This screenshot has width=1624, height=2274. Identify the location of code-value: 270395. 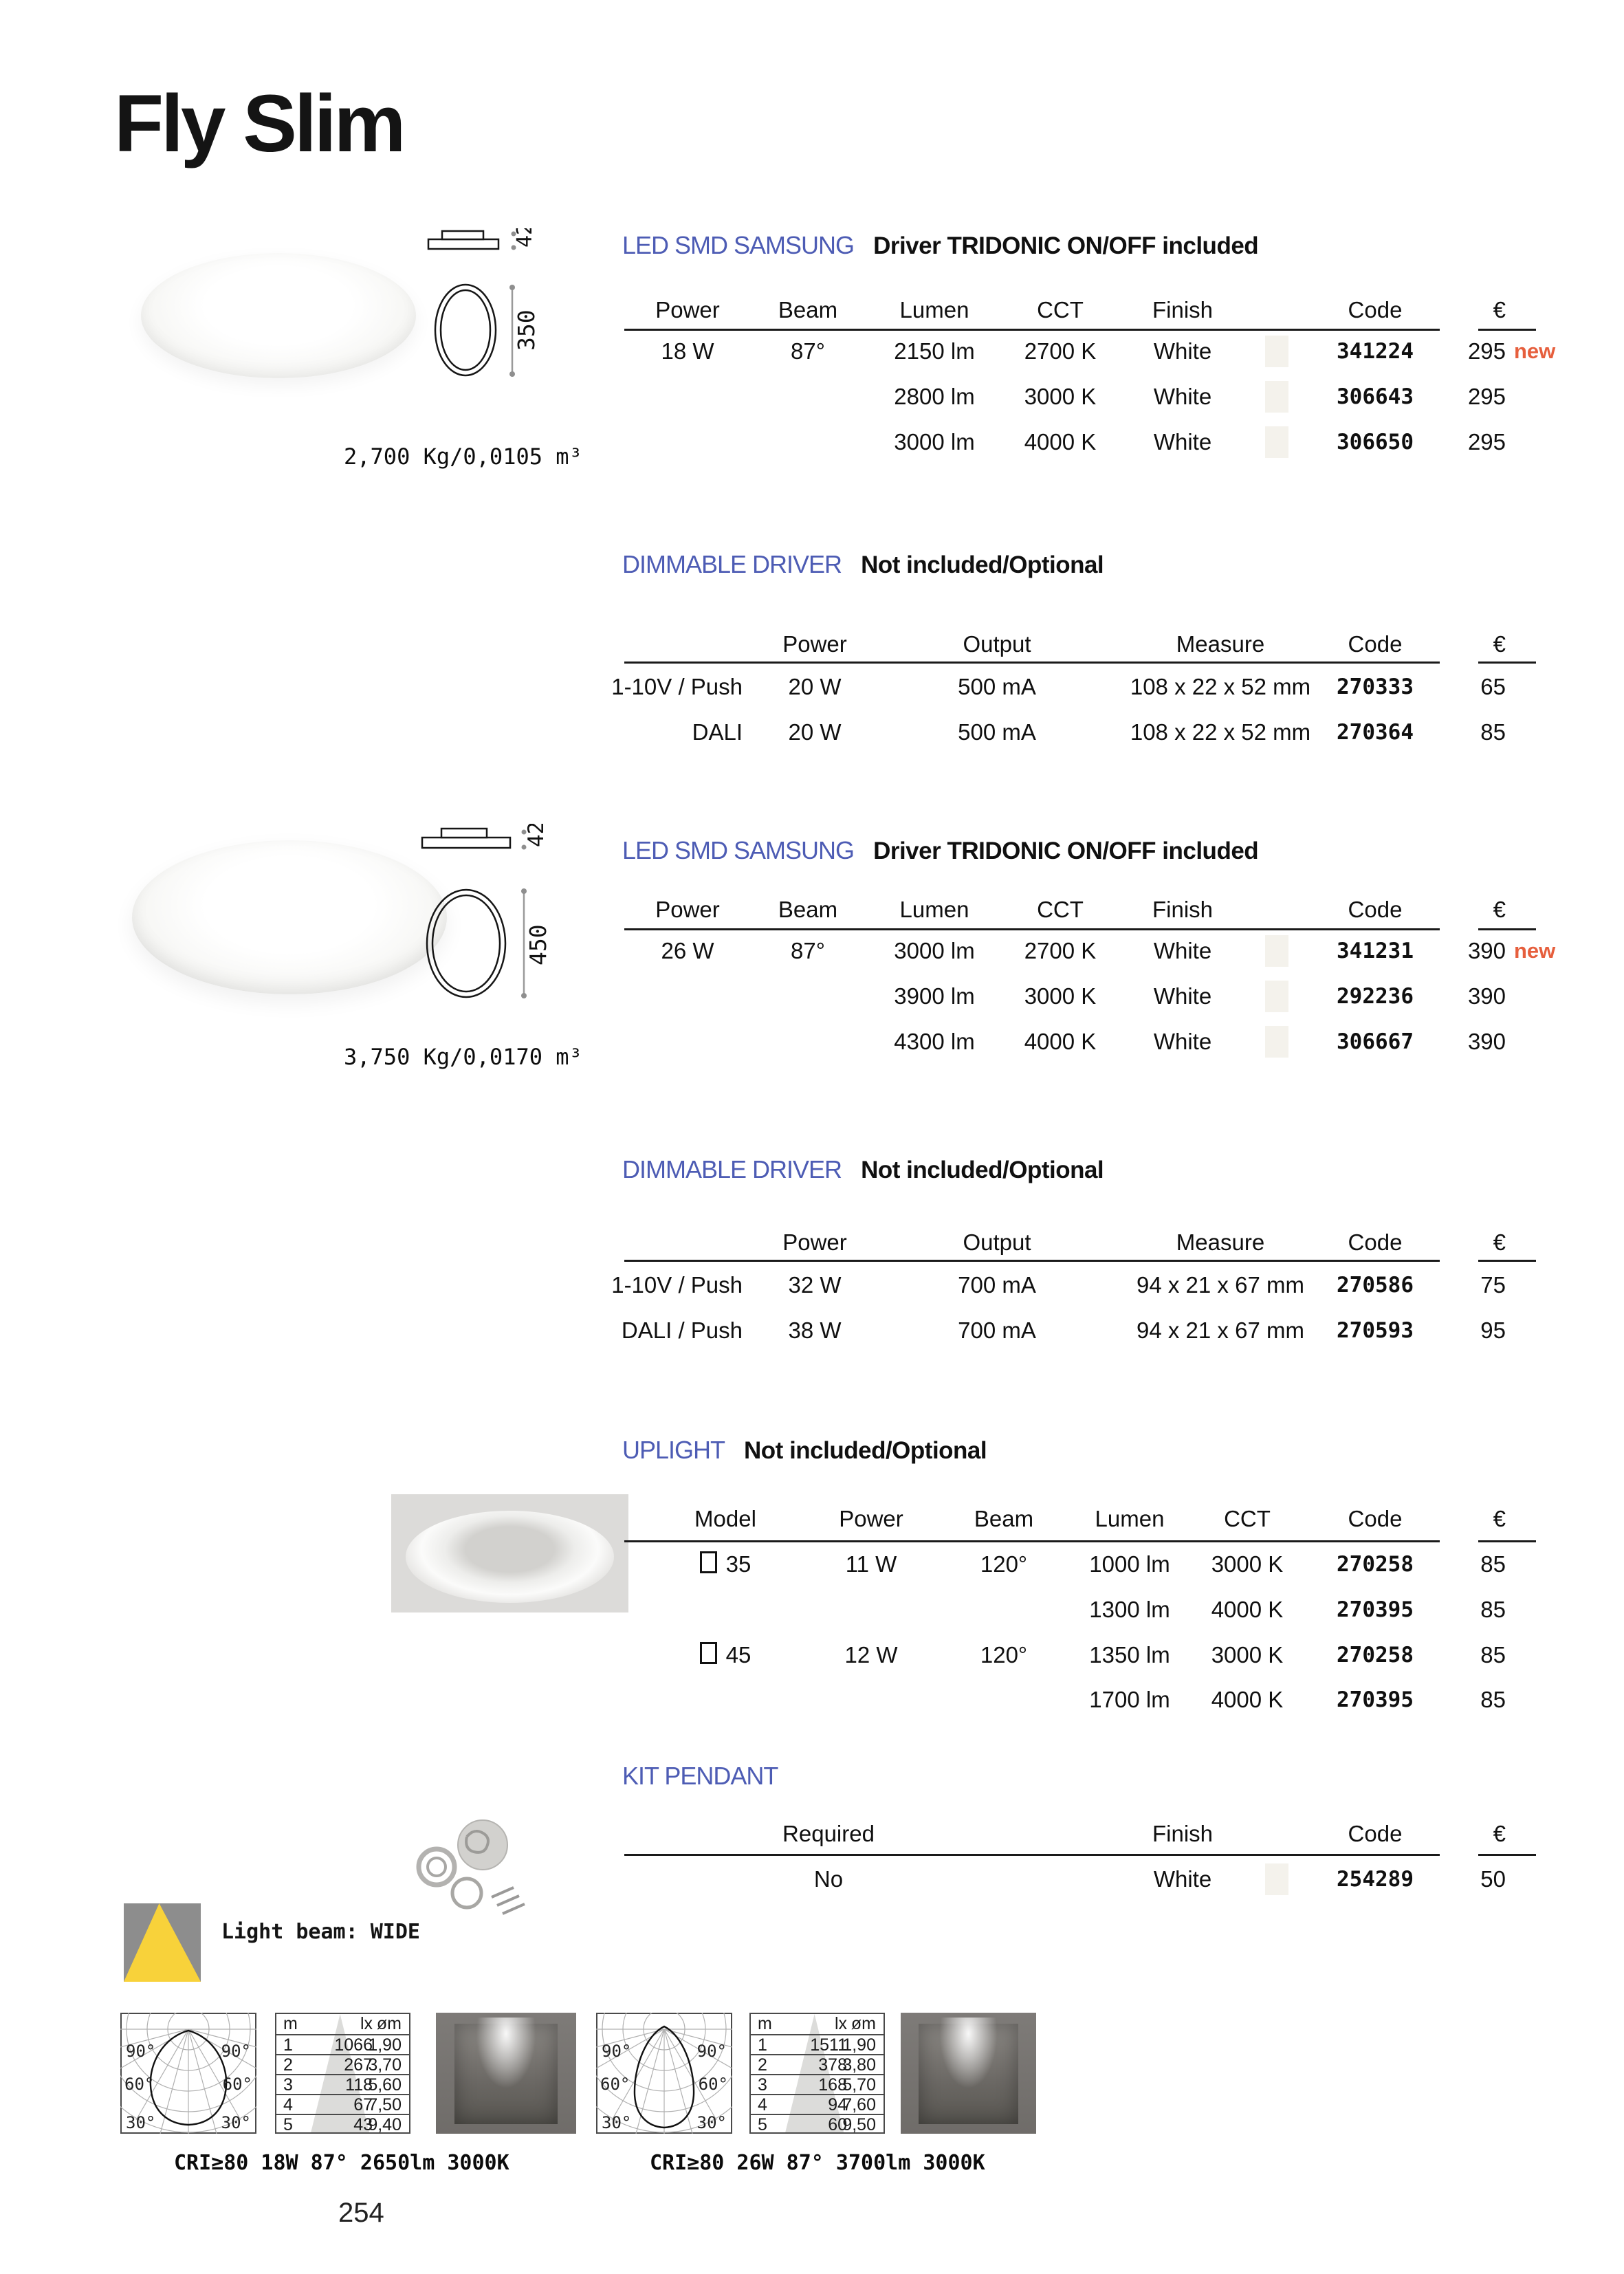
(1375, 1609).